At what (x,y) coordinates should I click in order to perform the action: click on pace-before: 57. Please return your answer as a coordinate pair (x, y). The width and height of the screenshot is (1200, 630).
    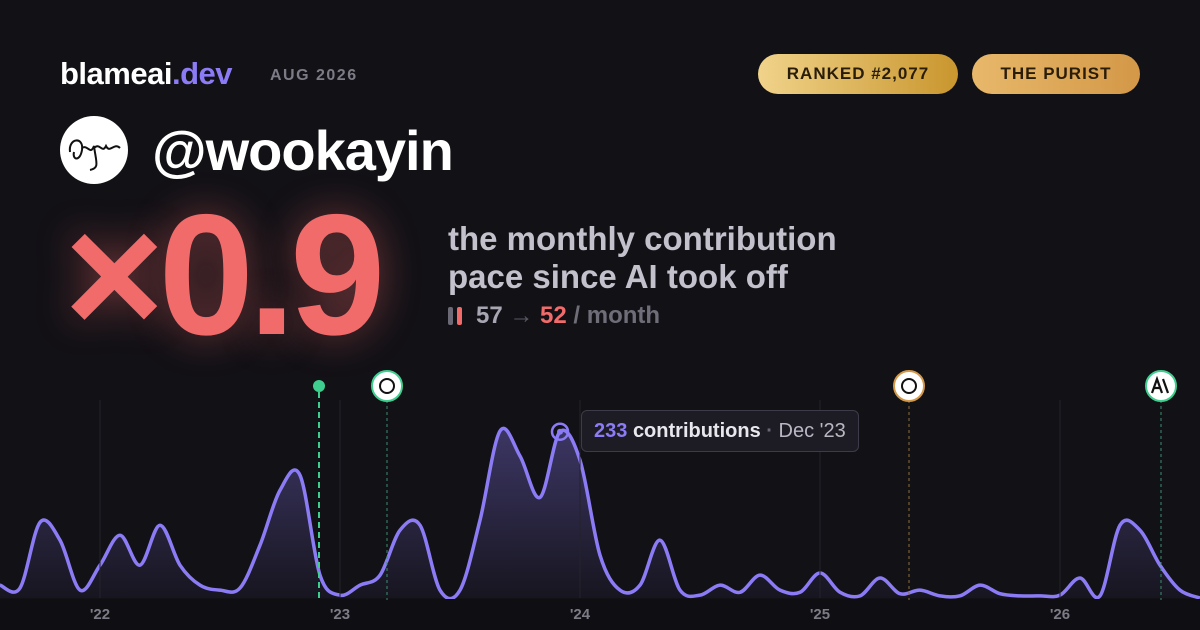
    Looking at the image, I should click on (489, 315).